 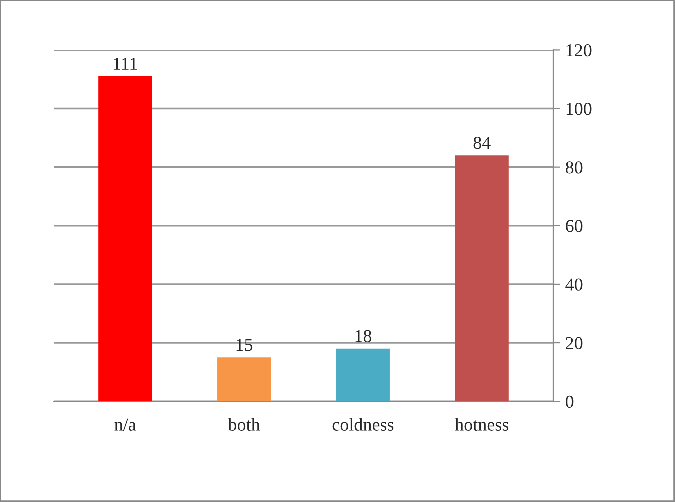 What do you see at coordinates (363, 424) in the screenshot?
I see `x-tick-label: coldness` at bounding box center [363, 424].